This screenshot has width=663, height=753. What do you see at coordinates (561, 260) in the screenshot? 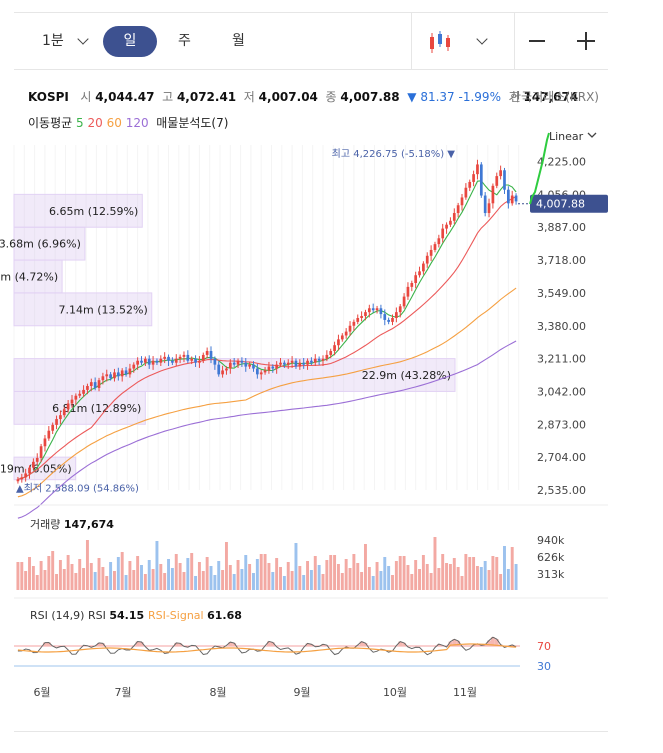
I see `y-tick-label: 3,718.00` at bounding box center [561, 260].